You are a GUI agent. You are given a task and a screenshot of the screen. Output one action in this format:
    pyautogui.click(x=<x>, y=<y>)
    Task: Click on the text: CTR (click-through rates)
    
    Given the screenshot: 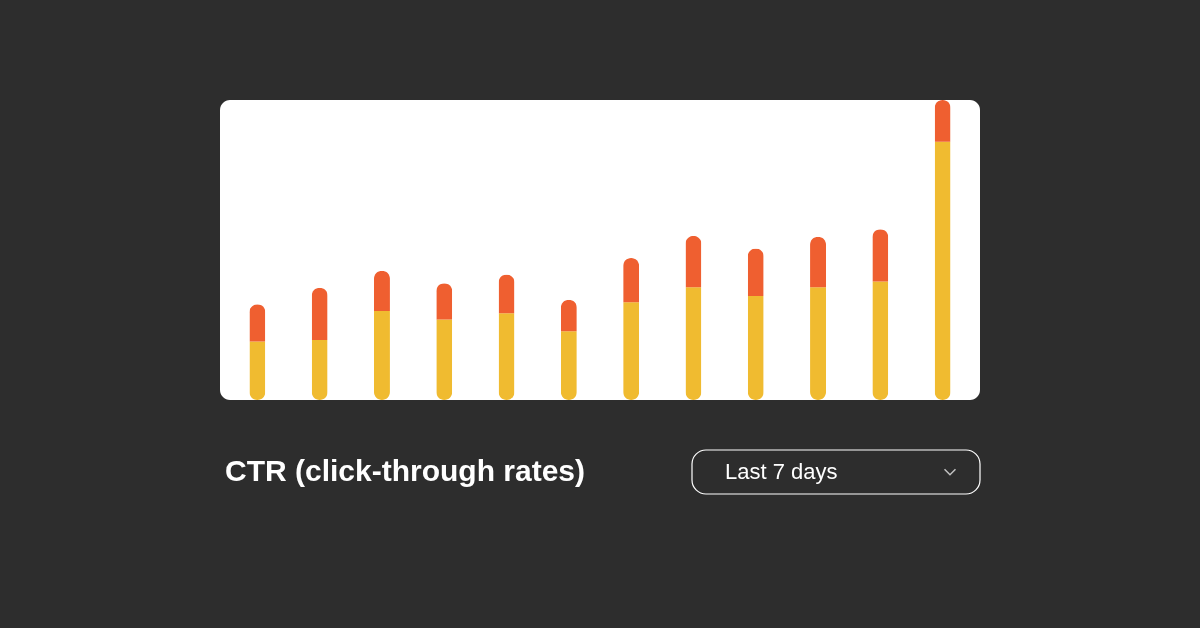 What is the action you would take?
    pyautogui.click(x=405, y=470)
    